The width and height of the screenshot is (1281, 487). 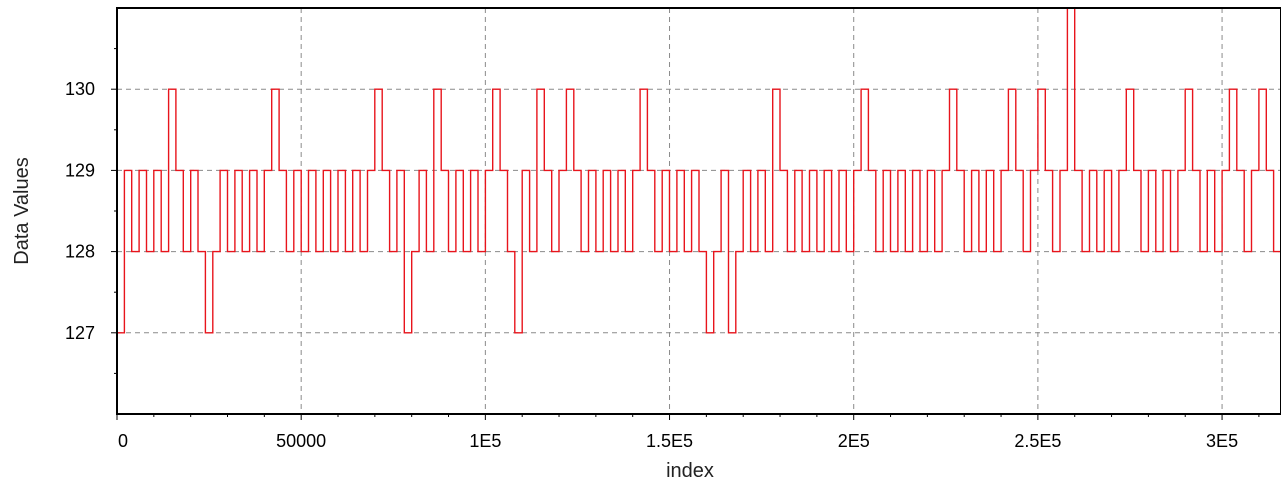 I want to click on x-axis-tick-labels: 0 50000 1E5 1.5E5 2E5 2.5E5 3E5, so click(x=678, y=441).